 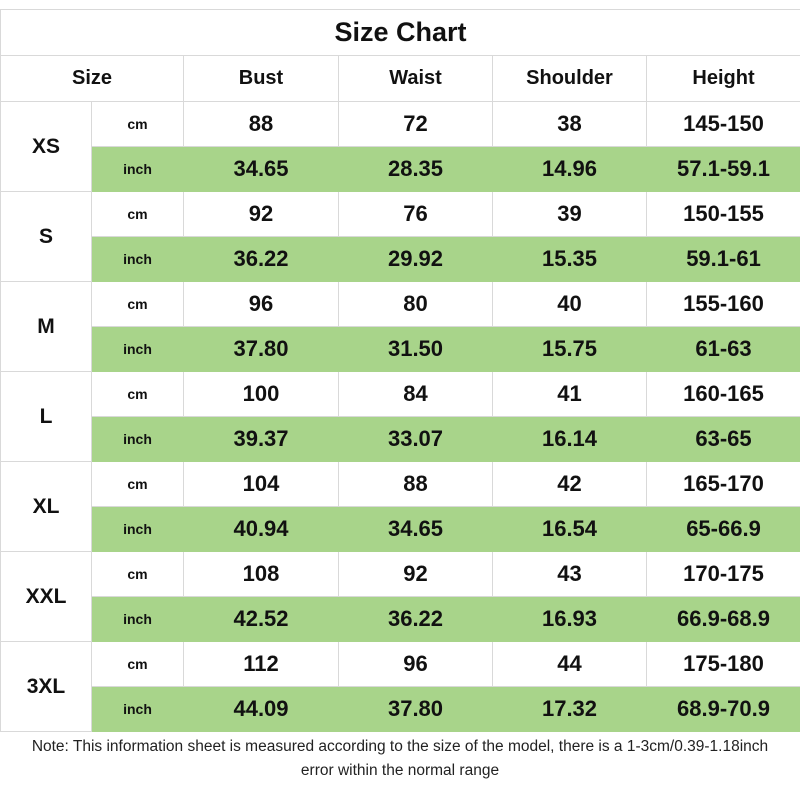 What do you see at coordinates (261, 169) in the screenshot?
I see `bust-value: 34.65` at bounding box center [261, 169].